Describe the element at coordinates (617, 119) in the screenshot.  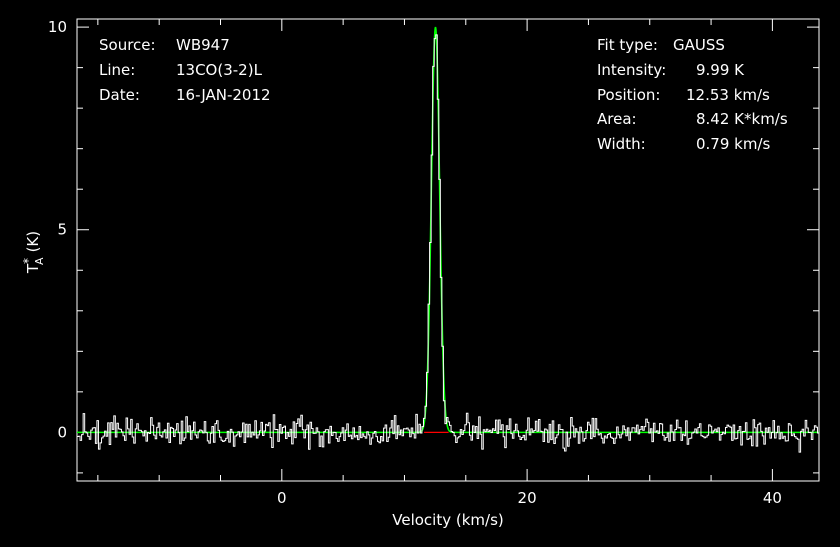
I see `area-key: Area:` at that location.